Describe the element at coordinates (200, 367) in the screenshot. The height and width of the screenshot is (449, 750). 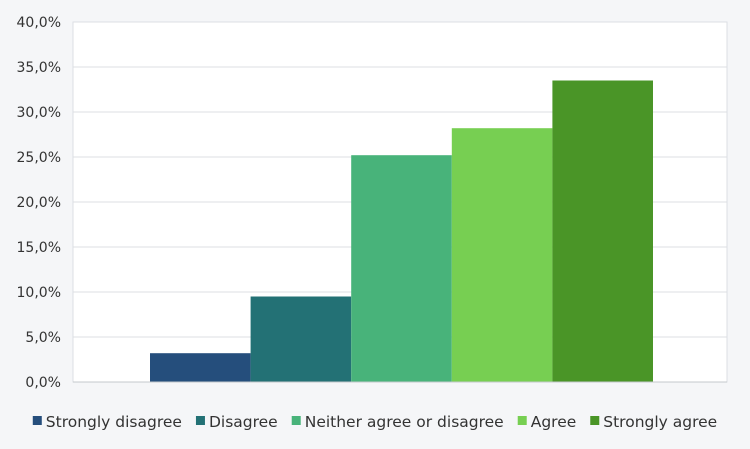
I see `bar-strongly-disagree` at that location.